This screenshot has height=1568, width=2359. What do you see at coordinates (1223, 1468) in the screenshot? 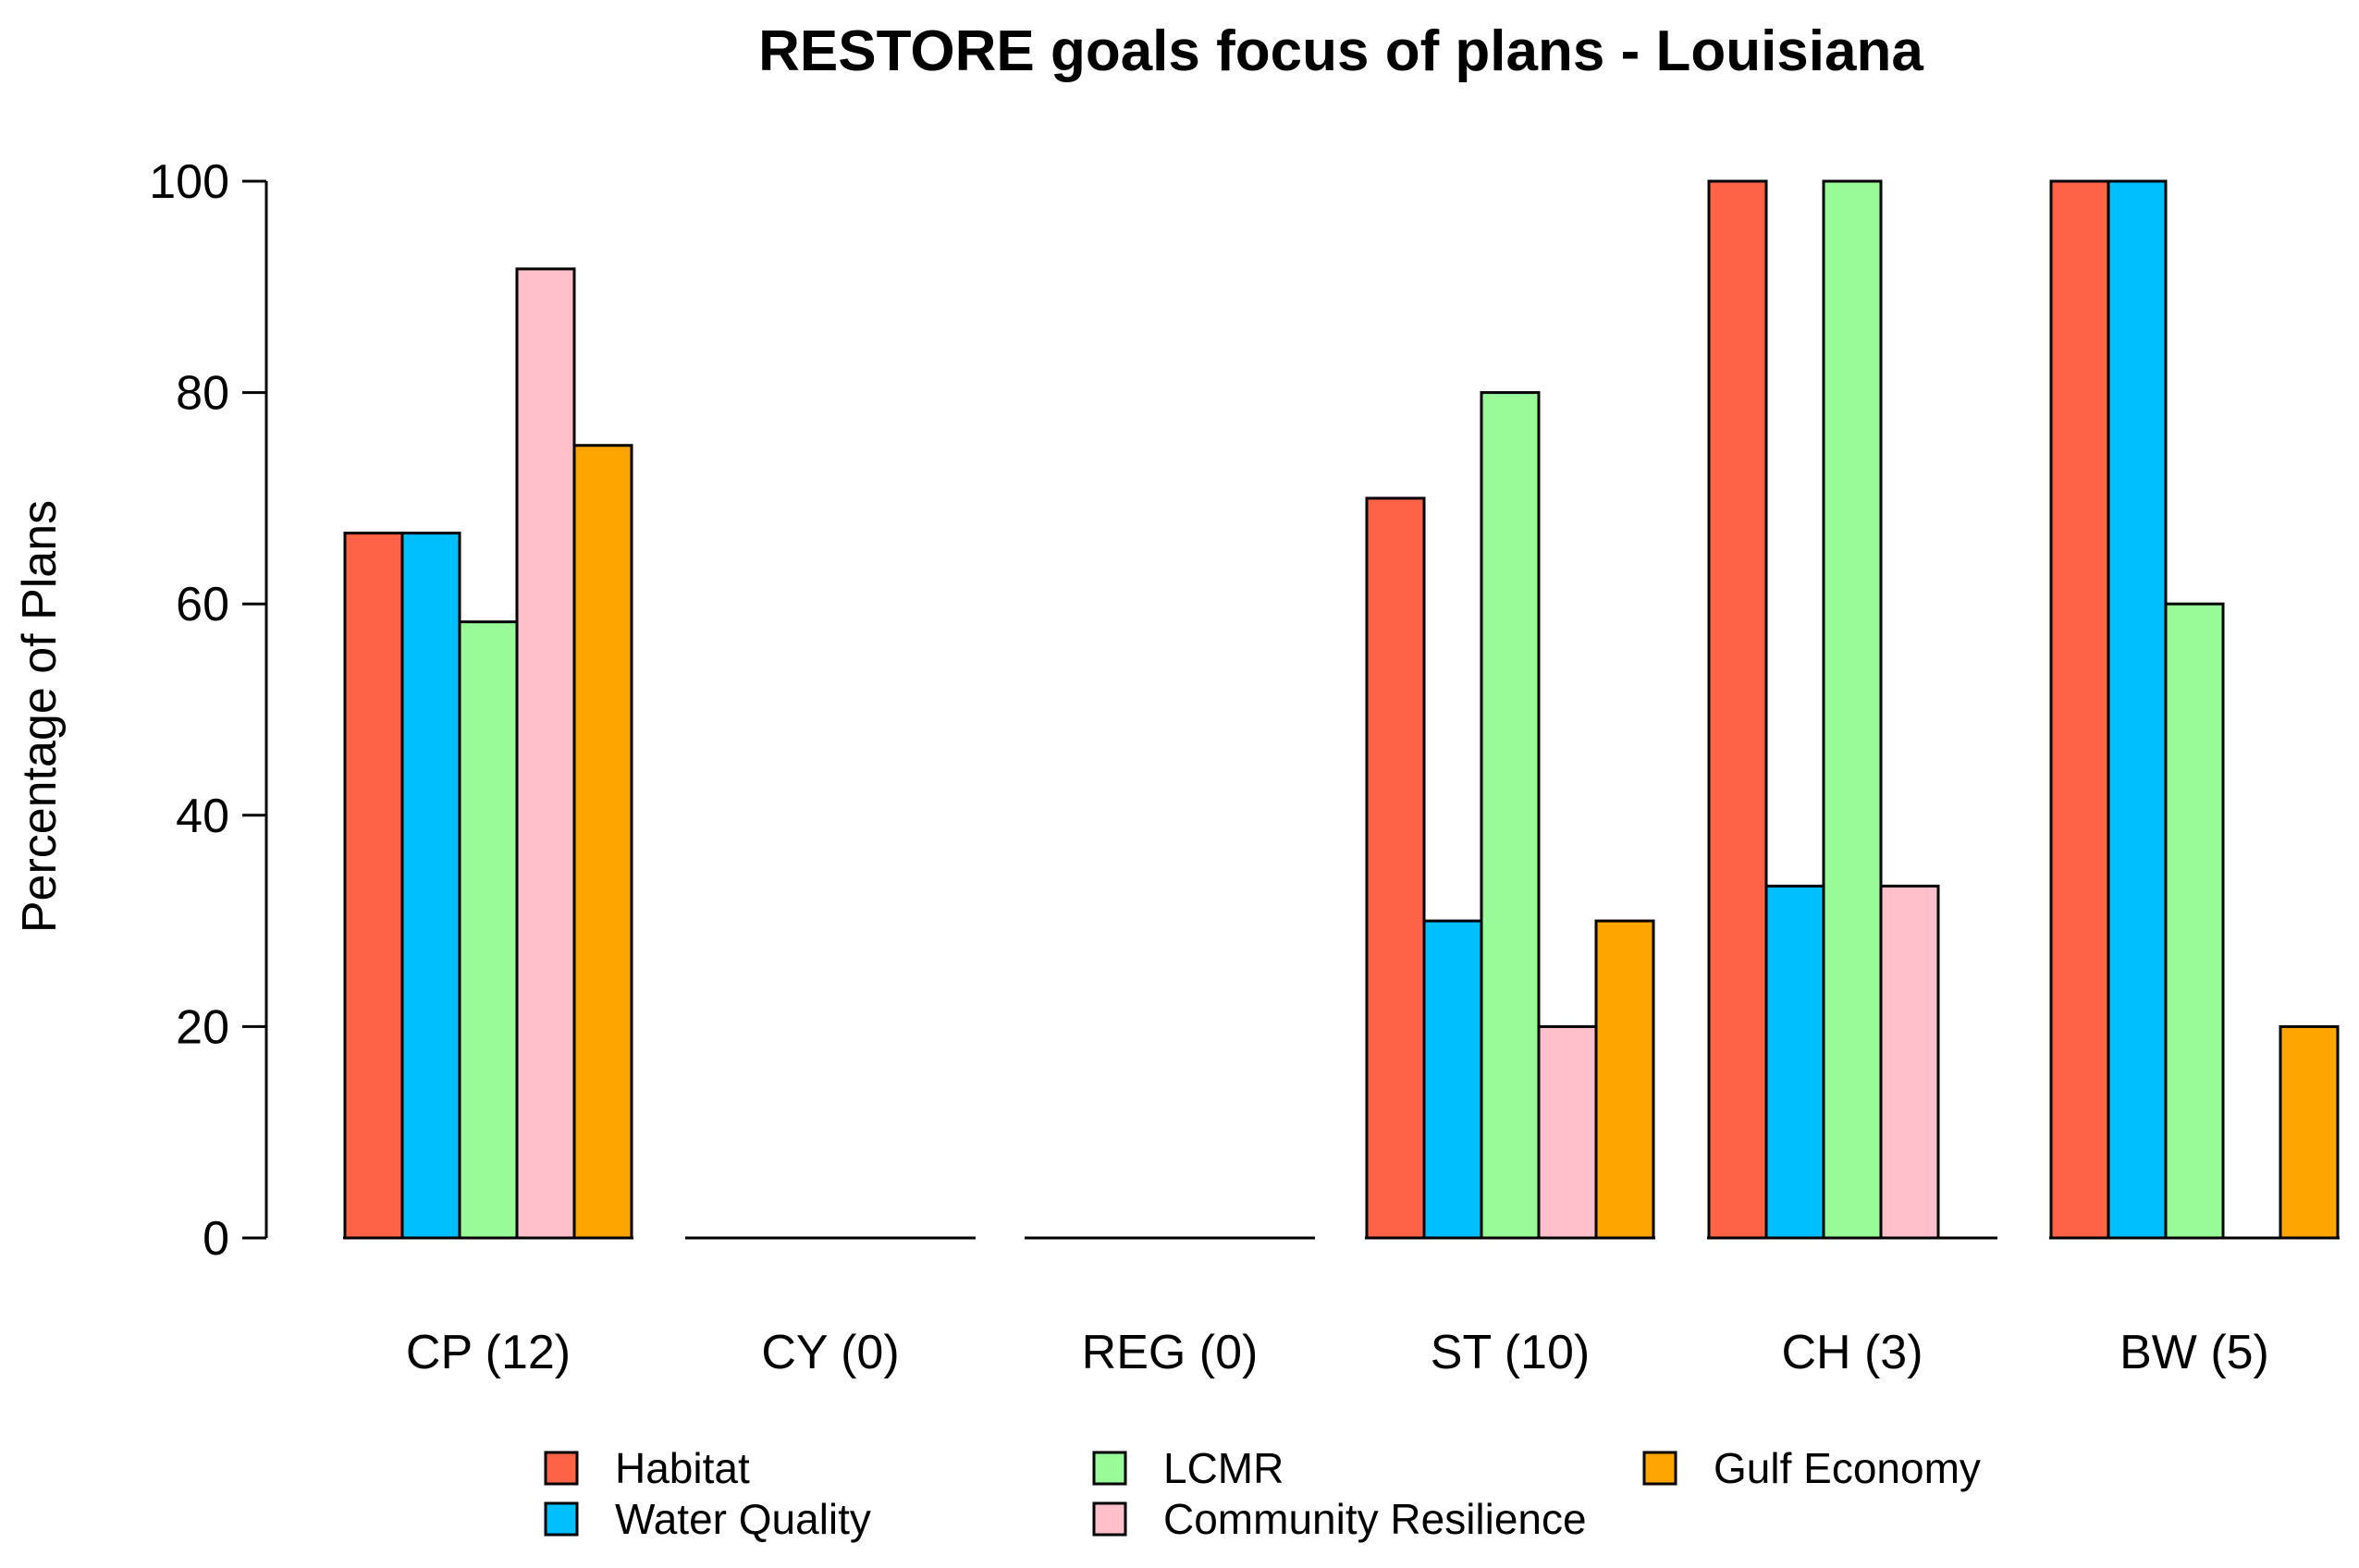
I see `legend-label: LCMR` at bounding box center [1223, 1468].